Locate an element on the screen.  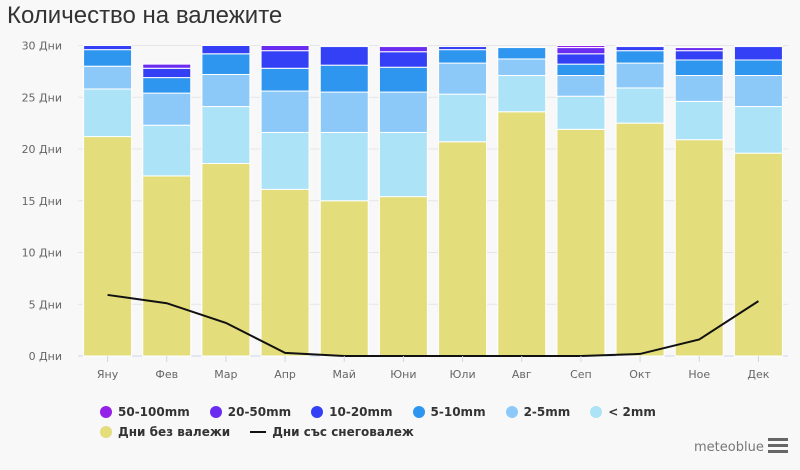
legend-item: 10-20mm is located at coordinates (352, 412).